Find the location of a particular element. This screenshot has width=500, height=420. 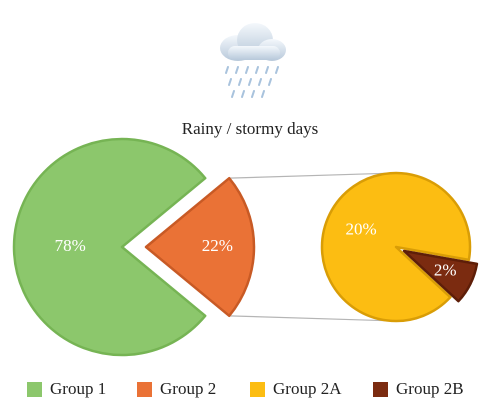

legend-item-group-2a: Group 2A is located at coordinates (295, 389).